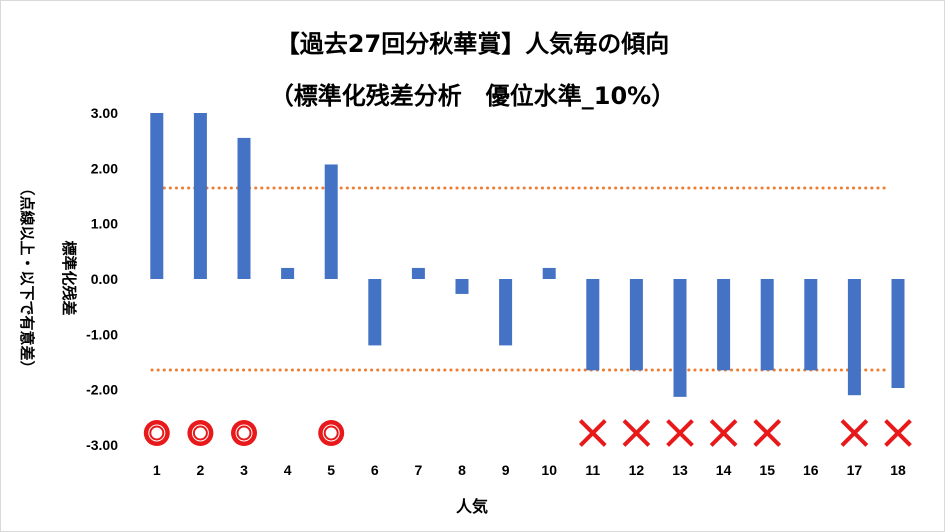 The height and width of the screenshot is (532, 945). I want to click on x-tick-label: 13, so click(680, 470).